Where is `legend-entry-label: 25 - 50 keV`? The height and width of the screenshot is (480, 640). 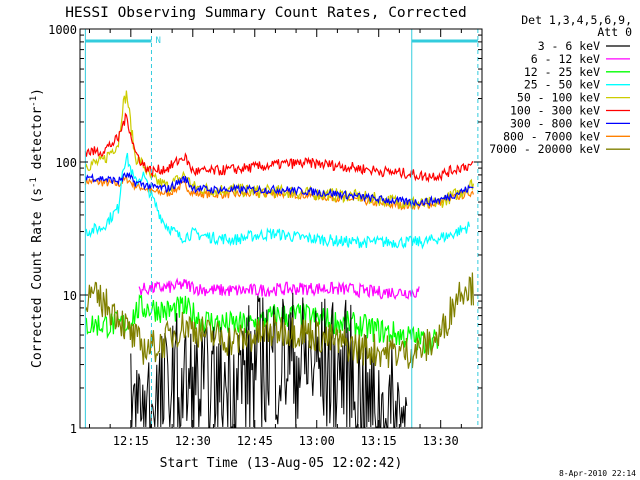 legend-entry-label: 25 - 50 keV is located at coordinates (562, 85).